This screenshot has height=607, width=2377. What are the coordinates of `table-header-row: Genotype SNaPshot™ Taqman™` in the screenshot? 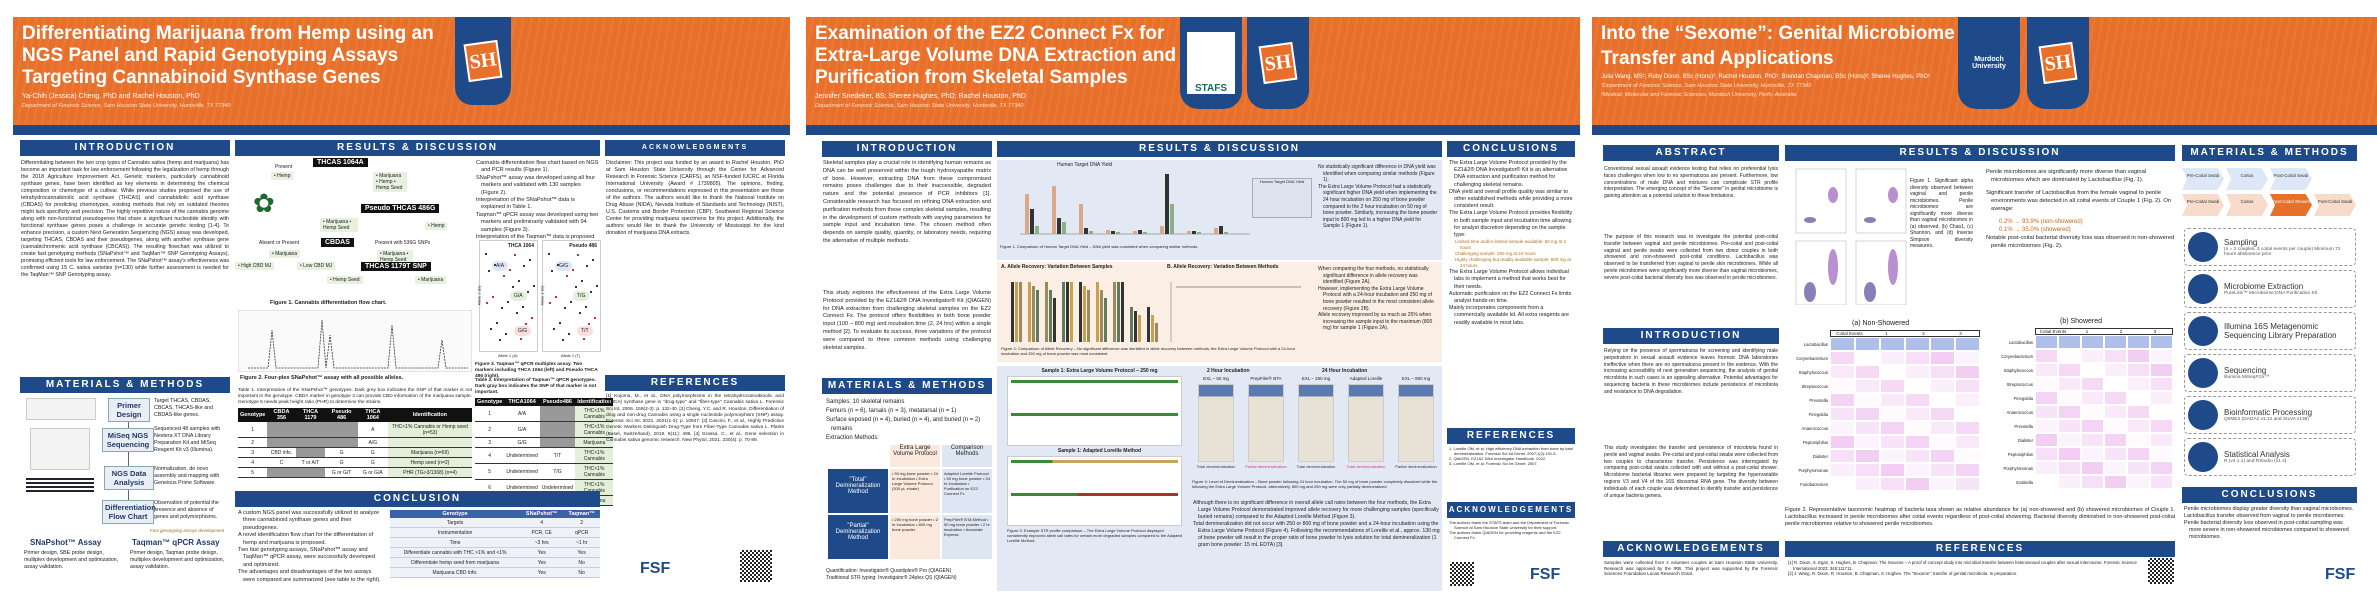 It's located at (495, 514).